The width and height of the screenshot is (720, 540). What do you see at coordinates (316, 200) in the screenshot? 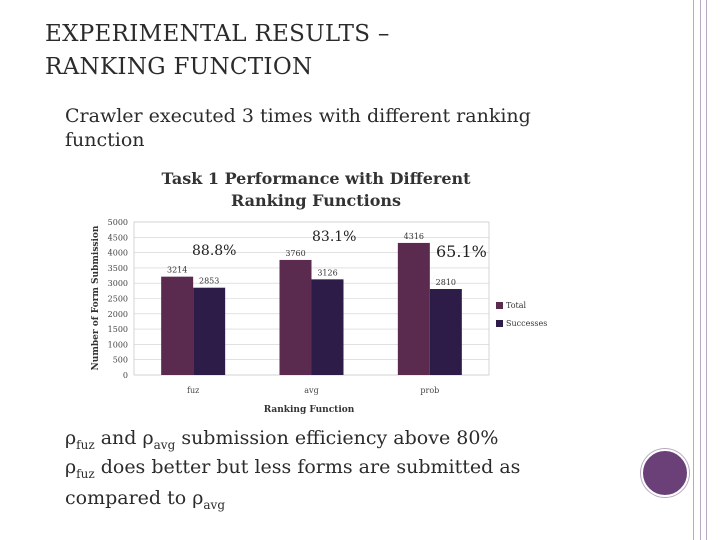
I see `chart-title-line2: Ranking Functions` at bounding box center [316, 200].